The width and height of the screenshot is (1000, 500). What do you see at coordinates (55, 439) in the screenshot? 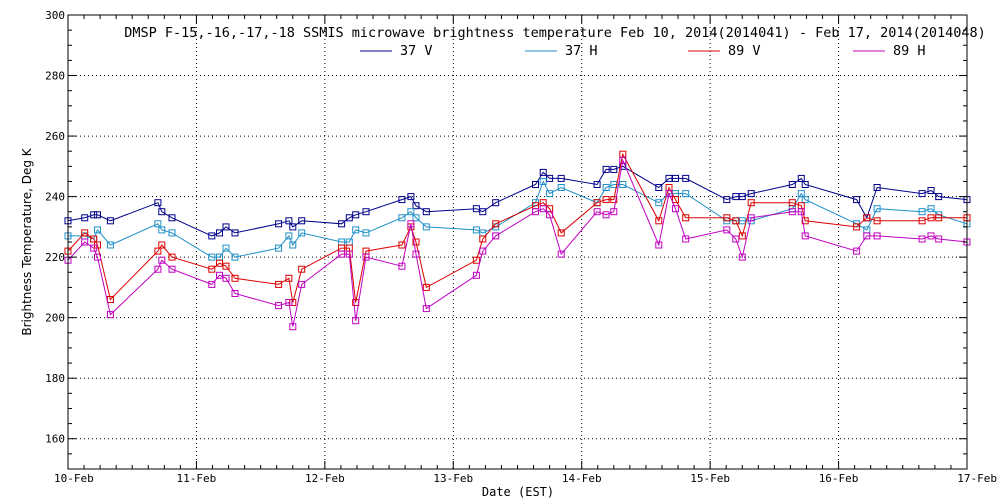
I see `y-tick-label: 160` at bounding box center [55, 439].